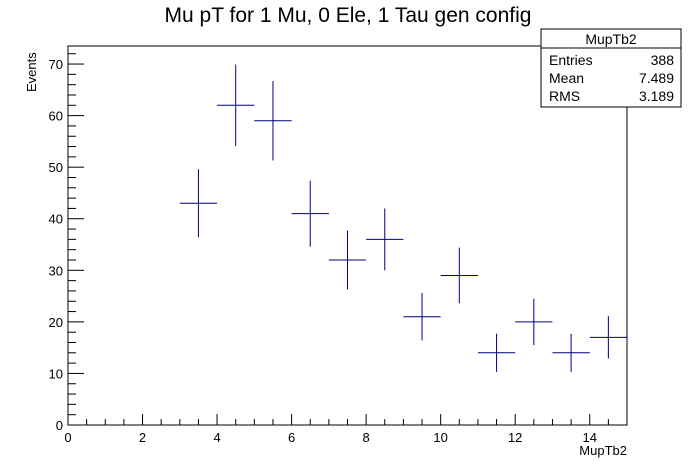  Describe the element at coordinates (366, 437) in the screenshot. I see `x-tick-label: 8` at that location.